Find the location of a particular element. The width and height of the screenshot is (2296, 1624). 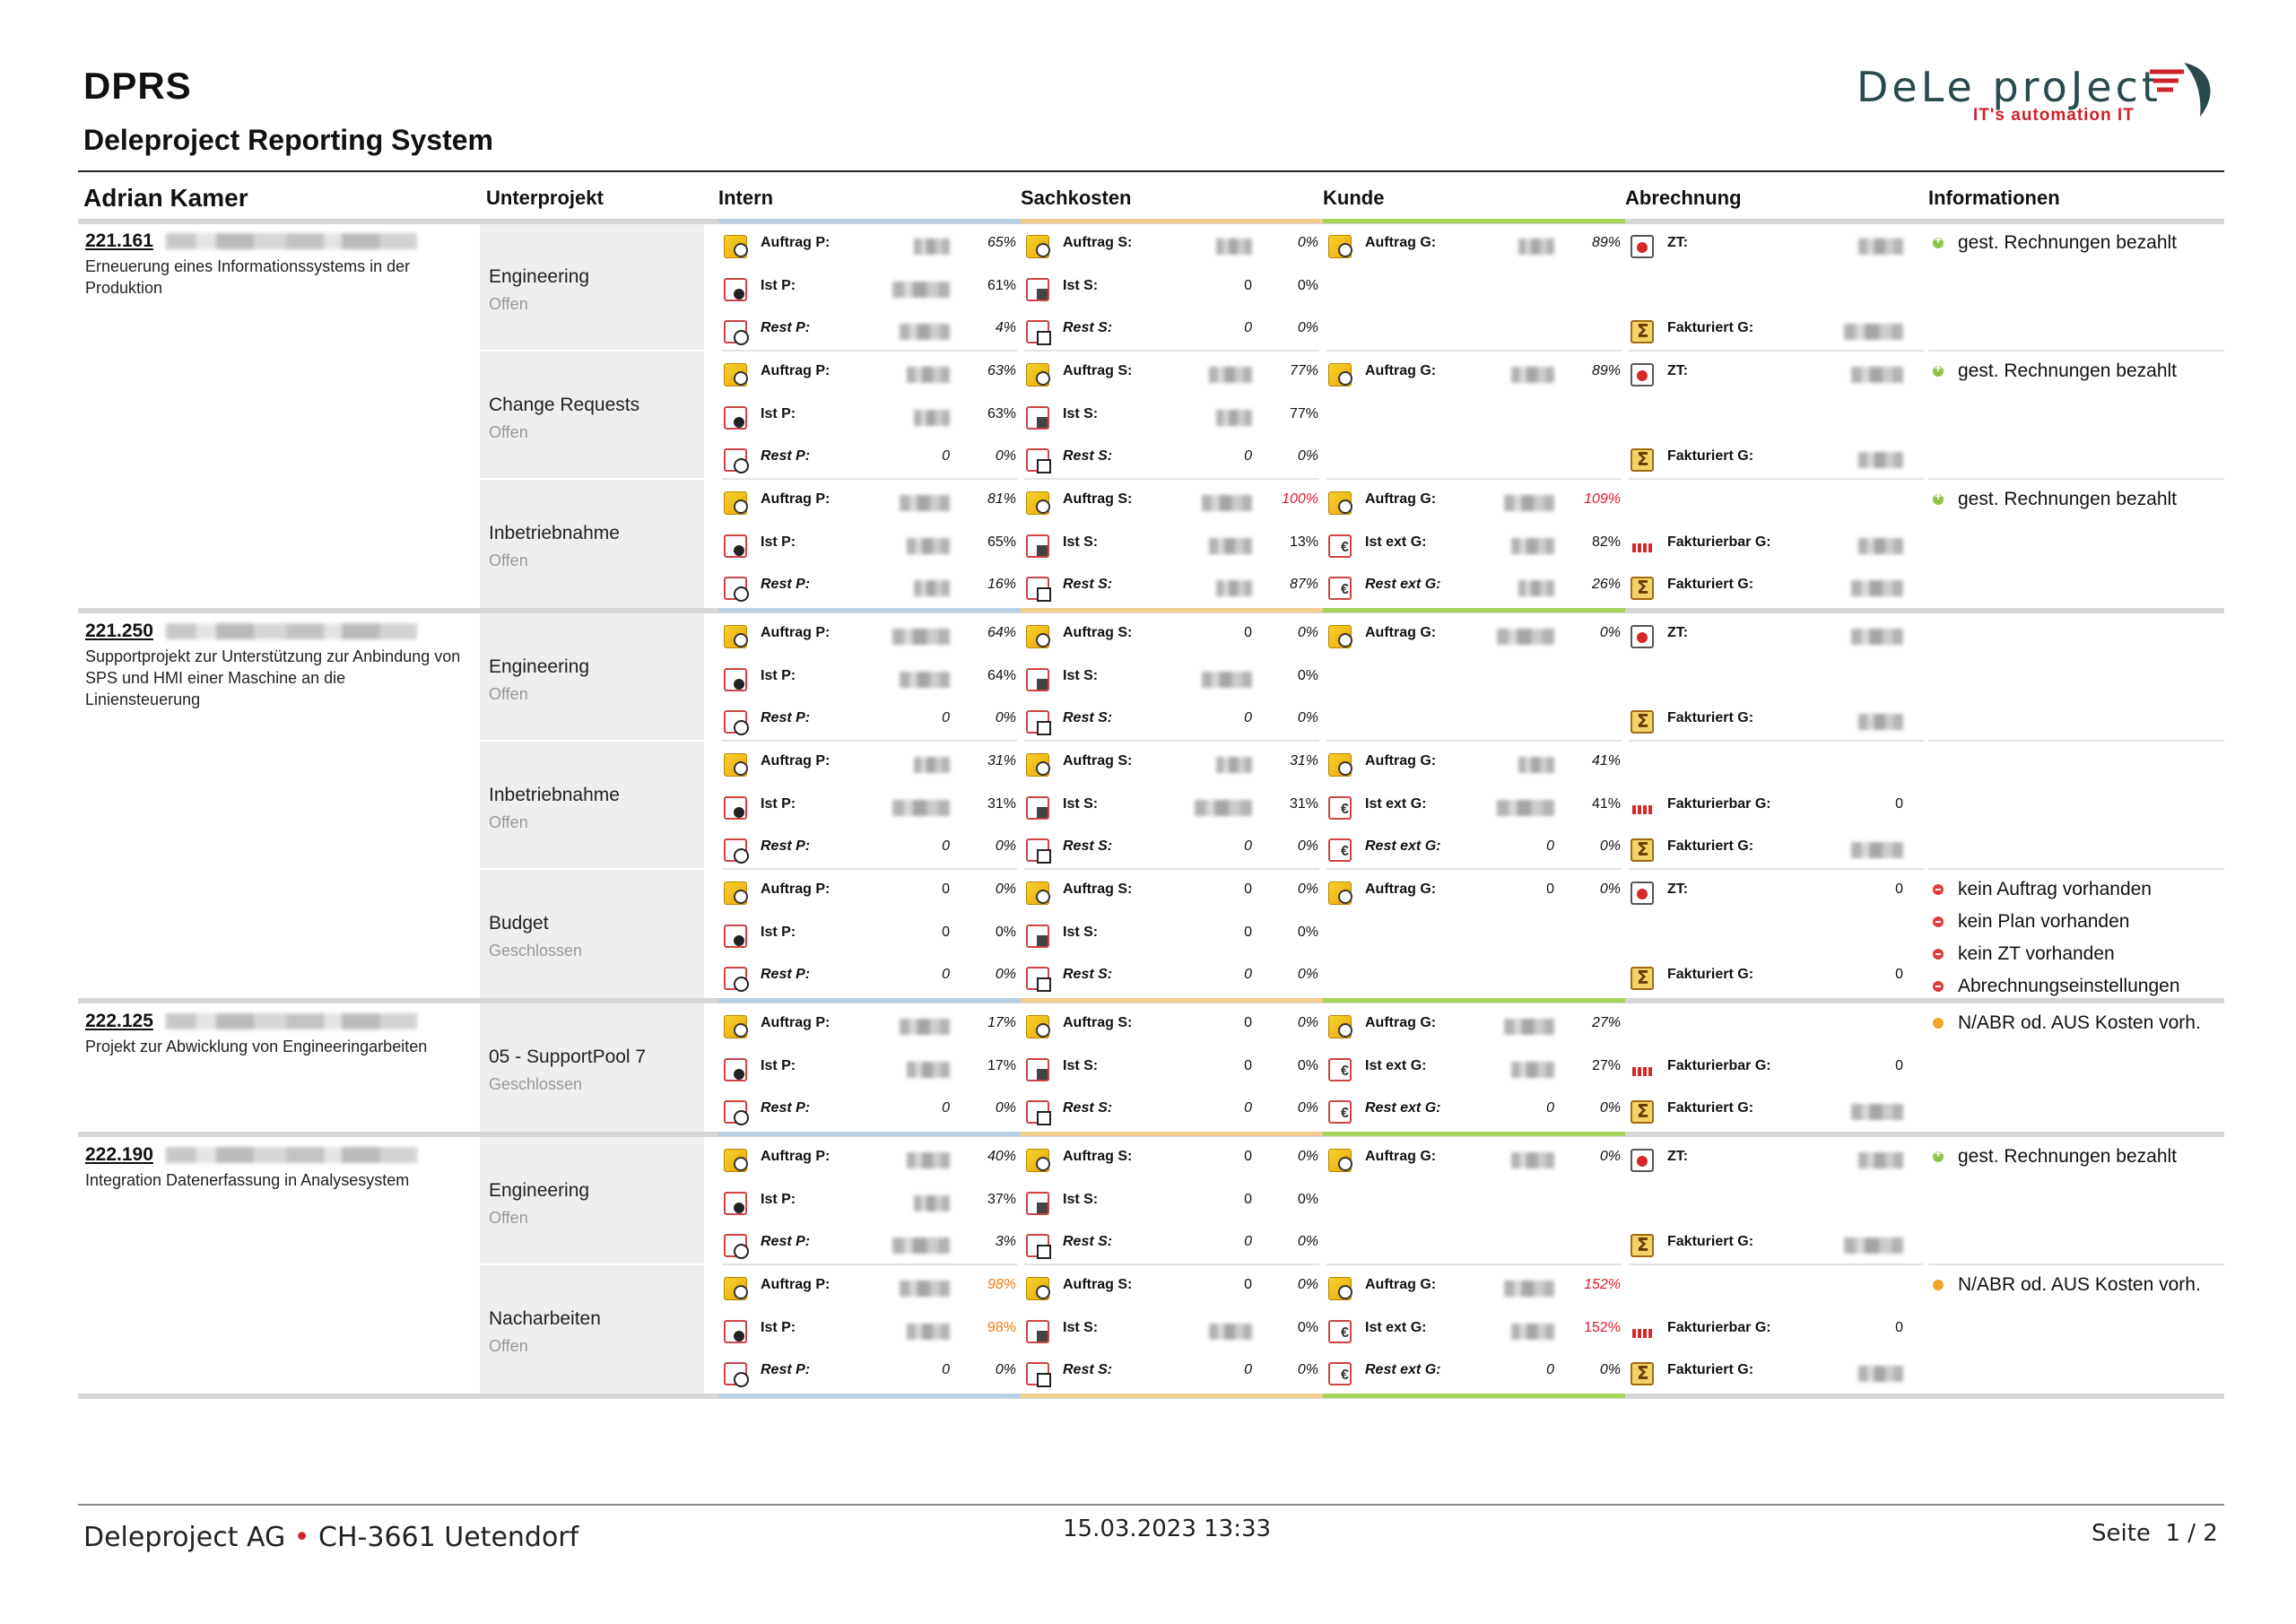

page-label: Seite is located at coordinates (2121, 1533).